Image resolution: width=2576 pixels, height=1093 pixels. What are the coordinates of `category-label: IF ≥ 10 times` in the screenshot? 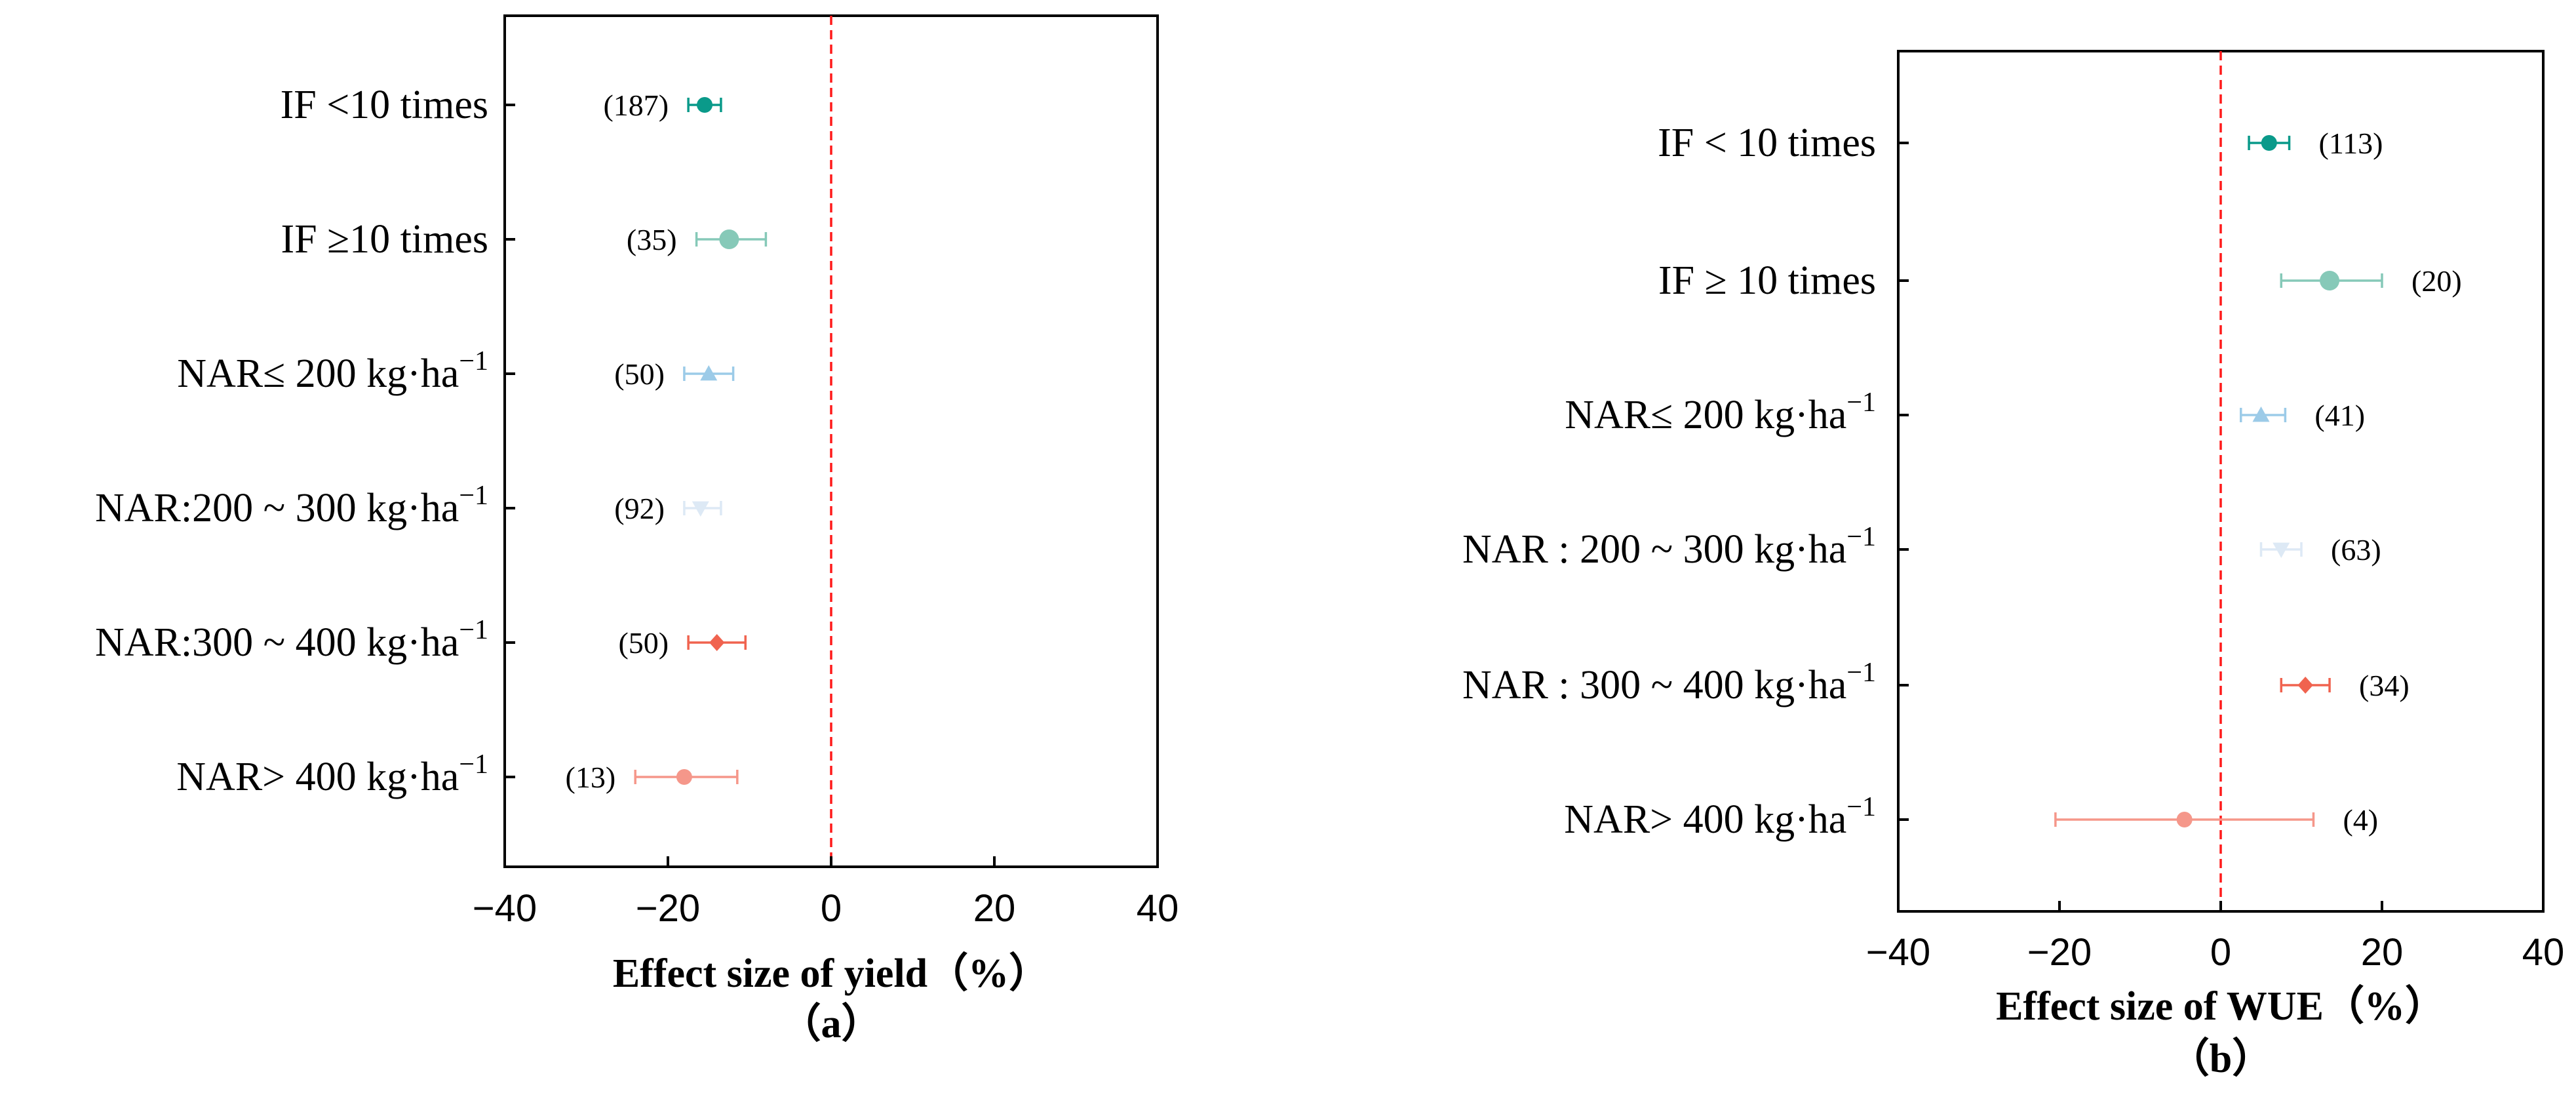 It's located at (1767, 280).